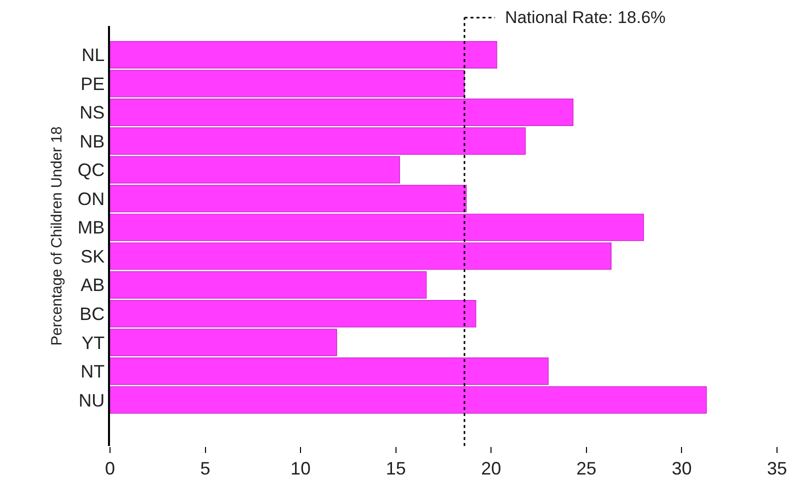 The width and height of the screenshot is (799, 491). Describe the element at coordinates (586, 468) in the screenshot. I see `x-tick-label: 25` at that location.